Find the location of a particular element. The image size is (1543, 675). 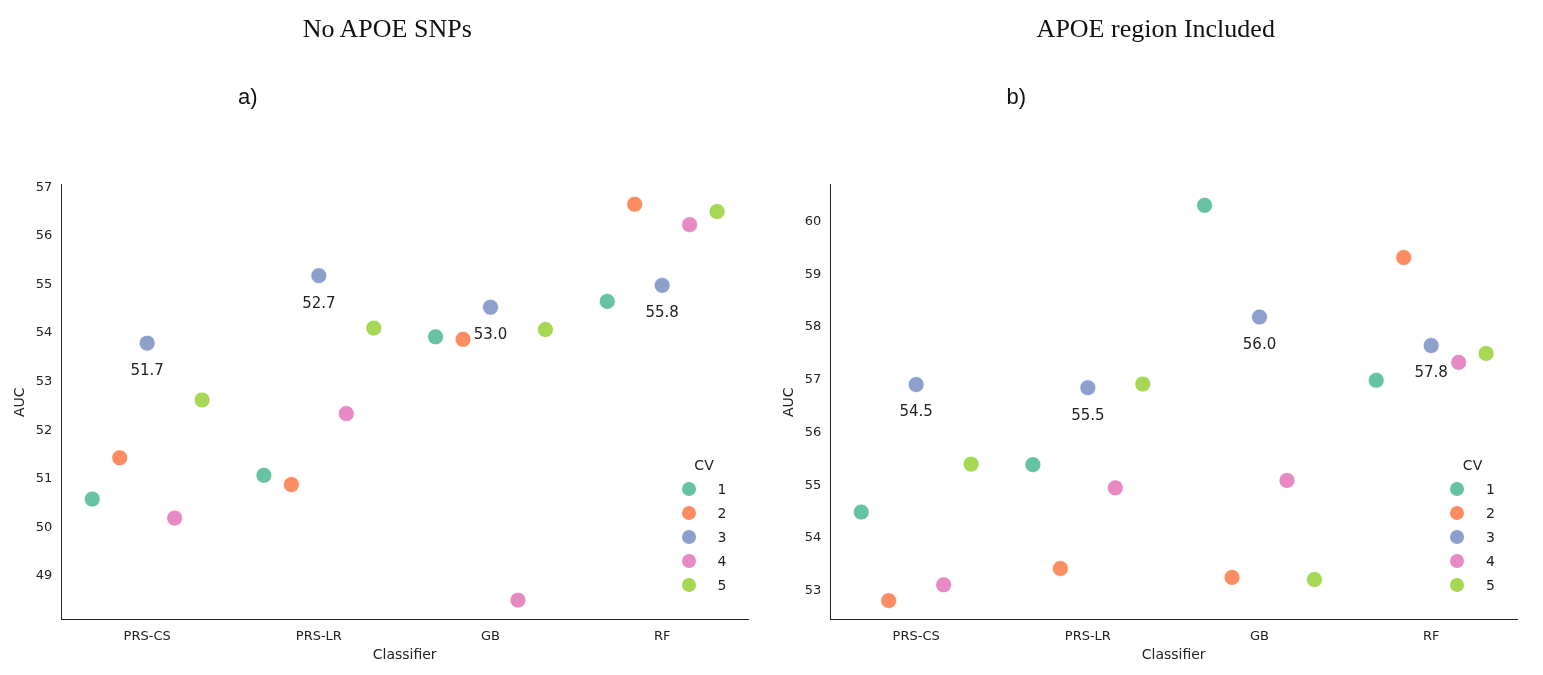

y-tick-label: 59 is located at coordinates (812, 273).